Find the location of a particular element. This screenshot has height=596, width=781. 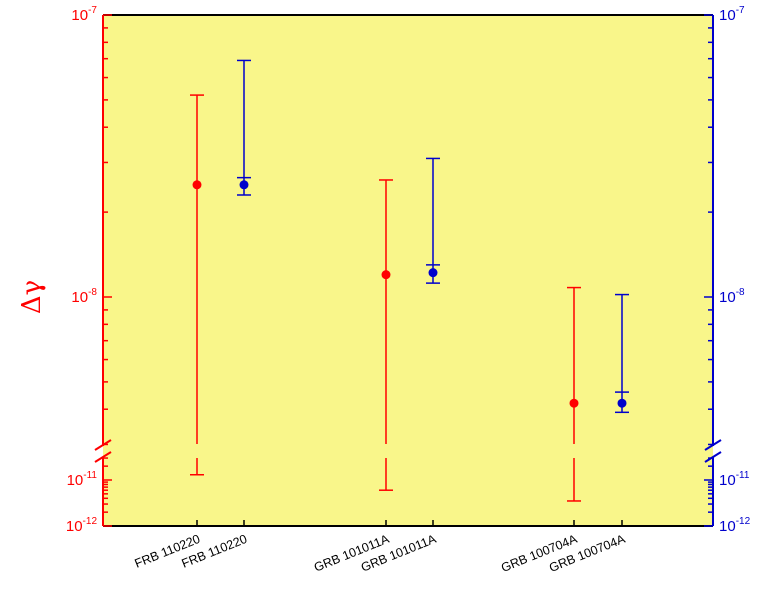

right-tick-label: 10⁻¹² is located at coordinates (735, 525).